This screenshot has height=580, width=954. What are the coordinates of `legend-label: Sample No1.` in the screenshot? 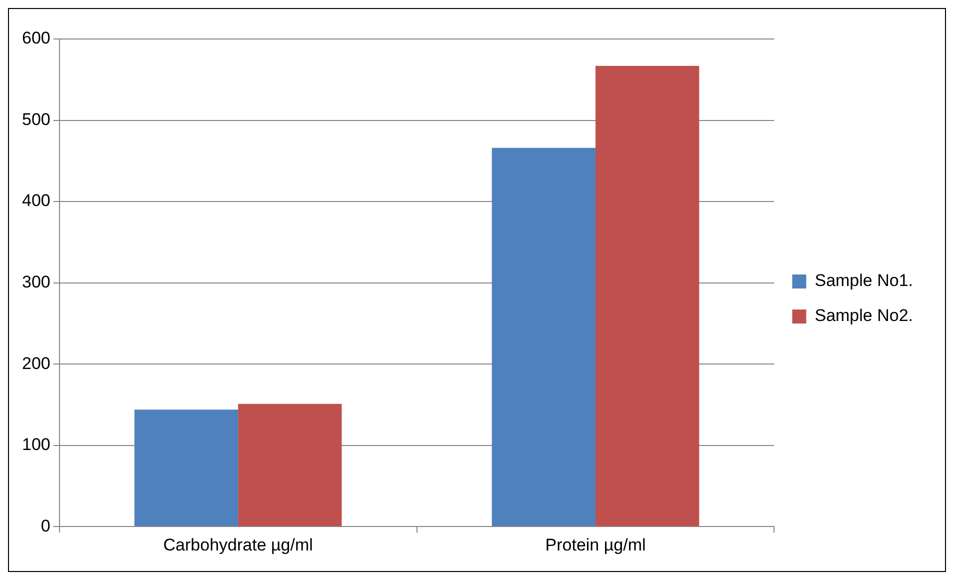 It's located at (864, 280).